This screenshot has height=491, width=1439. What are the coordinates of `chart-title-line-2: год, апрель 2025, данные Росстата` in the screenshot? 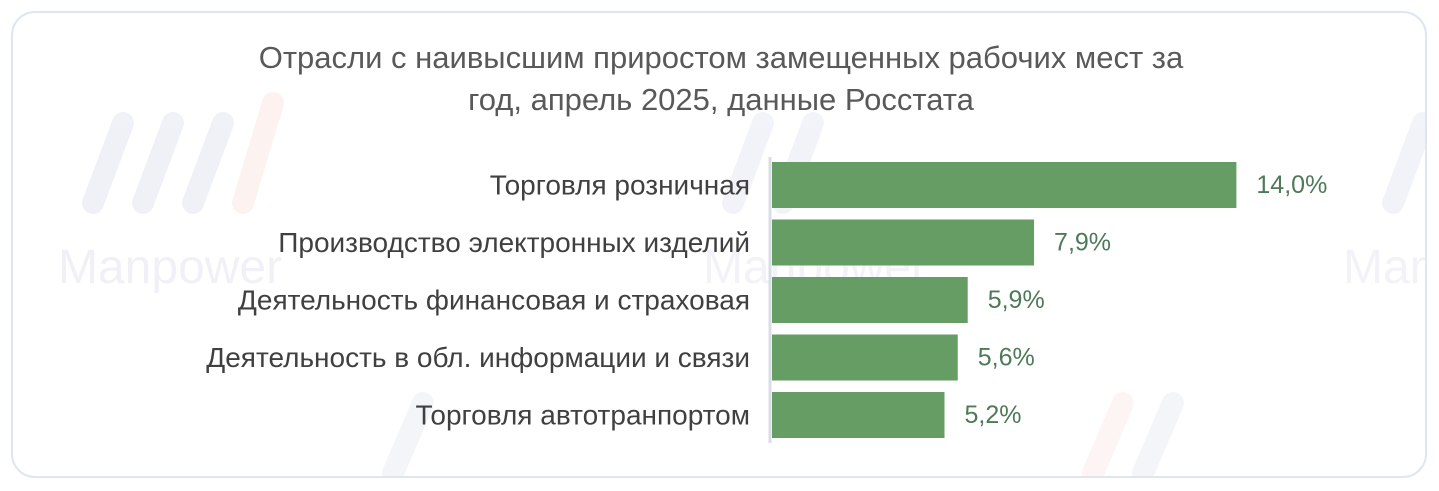 It's located at (721, 99).